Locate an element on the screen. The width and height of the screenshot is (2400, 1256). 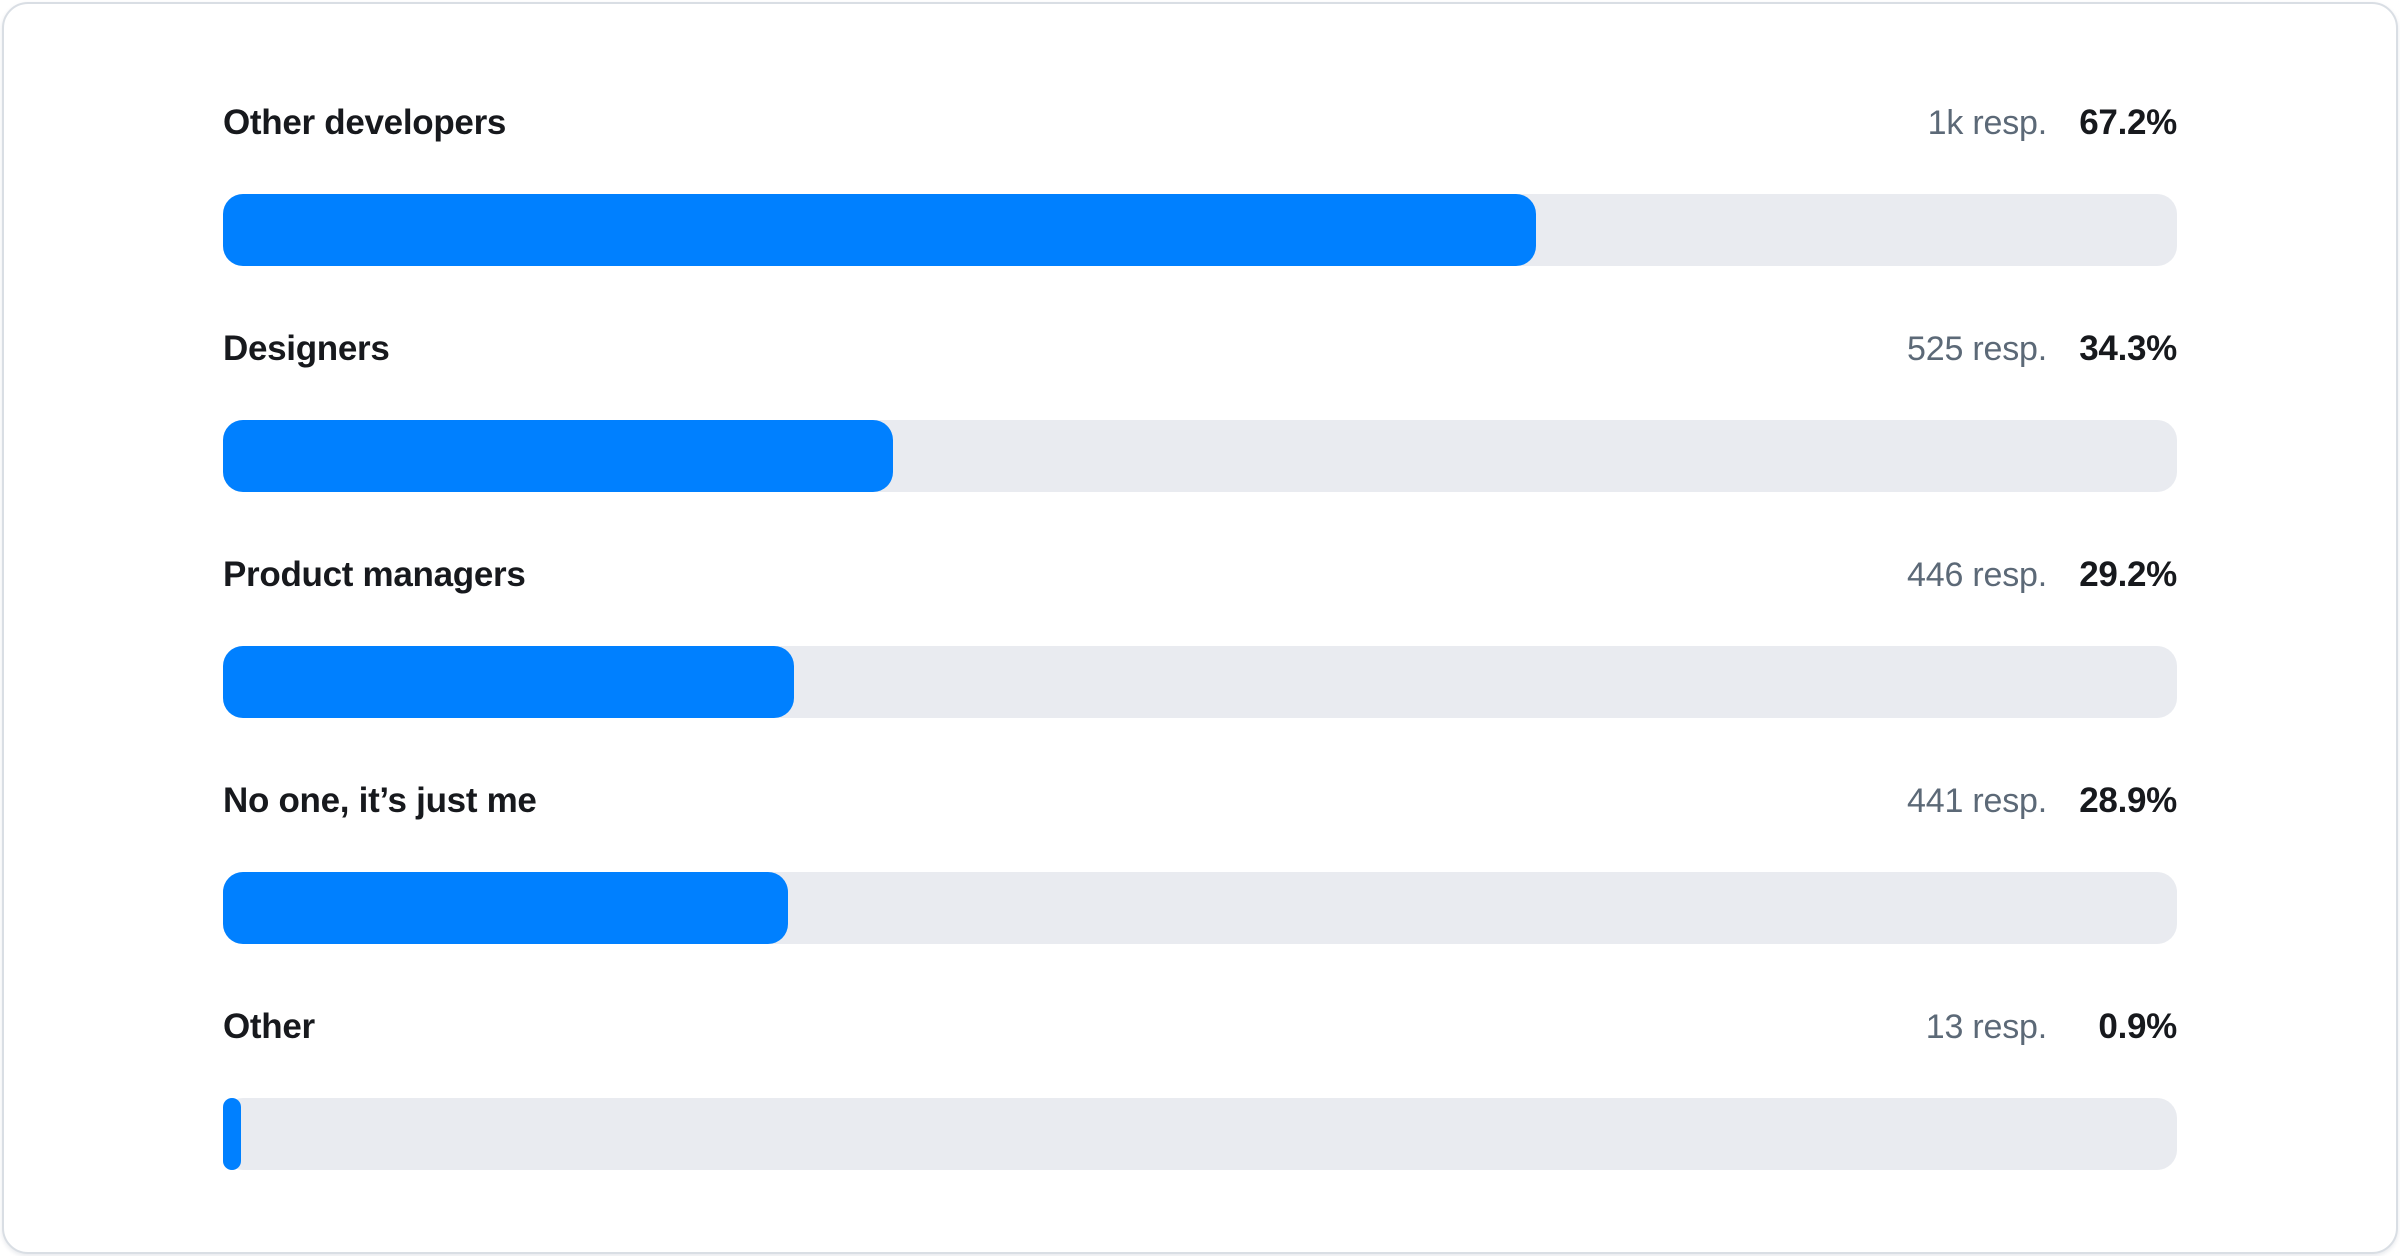
percent-value: 29.2% is located at coordinates (2128, 574).